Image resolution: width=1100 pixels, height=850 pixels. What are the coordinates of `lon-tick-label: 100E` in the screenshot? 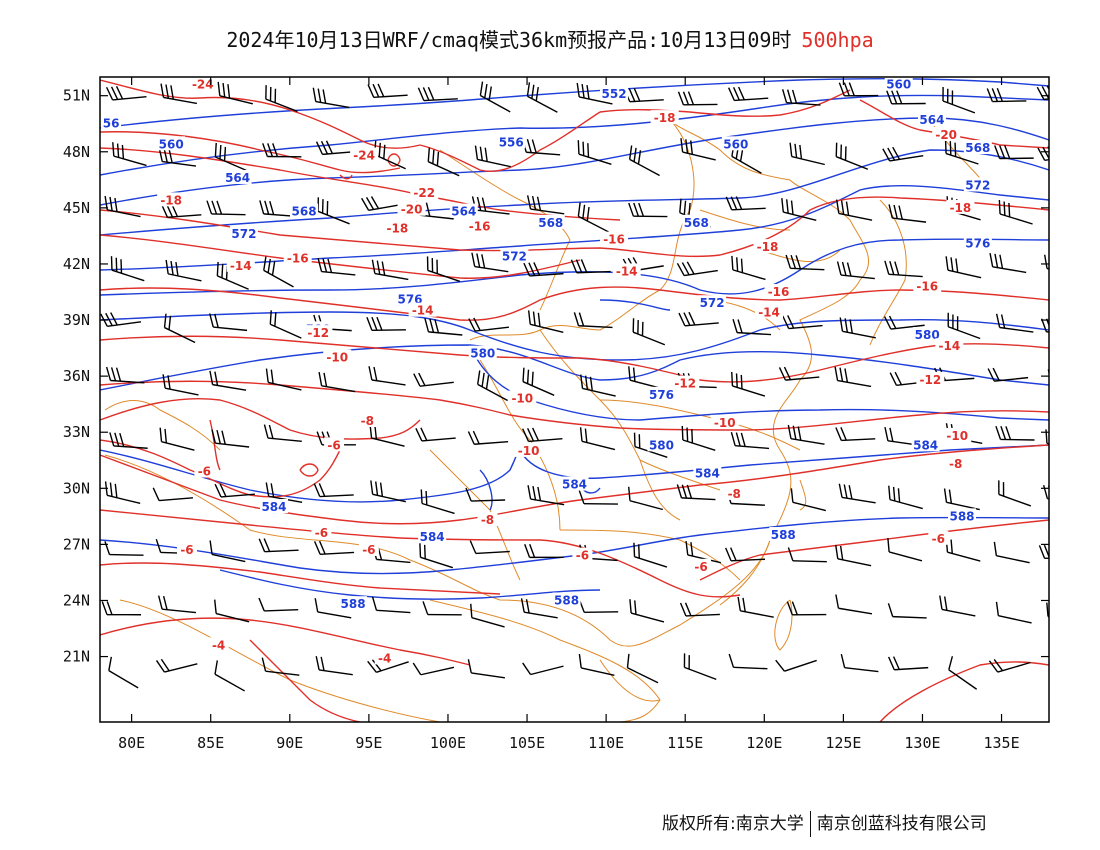 It's located at (448, 743).